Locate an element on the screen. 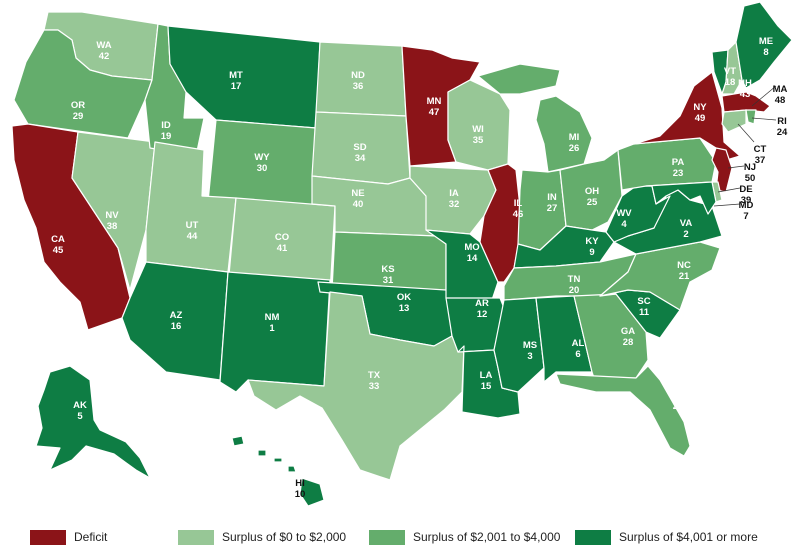 The image size is (800, 552). legend-label-surplus-mid: Surplus of $2,001 to $4,000 is located at coordinates (487, 537).